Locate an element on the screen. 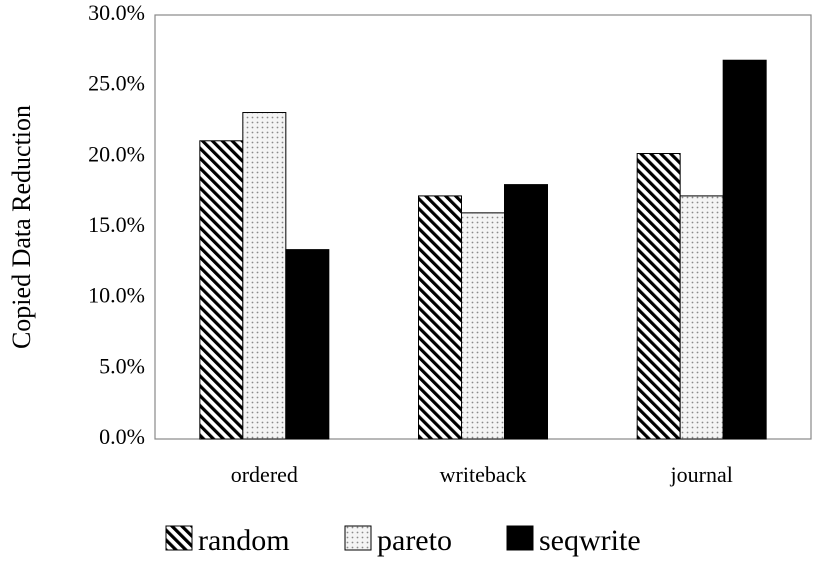 The width and height of the screenshot is (827, 566). bar-seqwrite-ordered is located at coordinates (307, 344).